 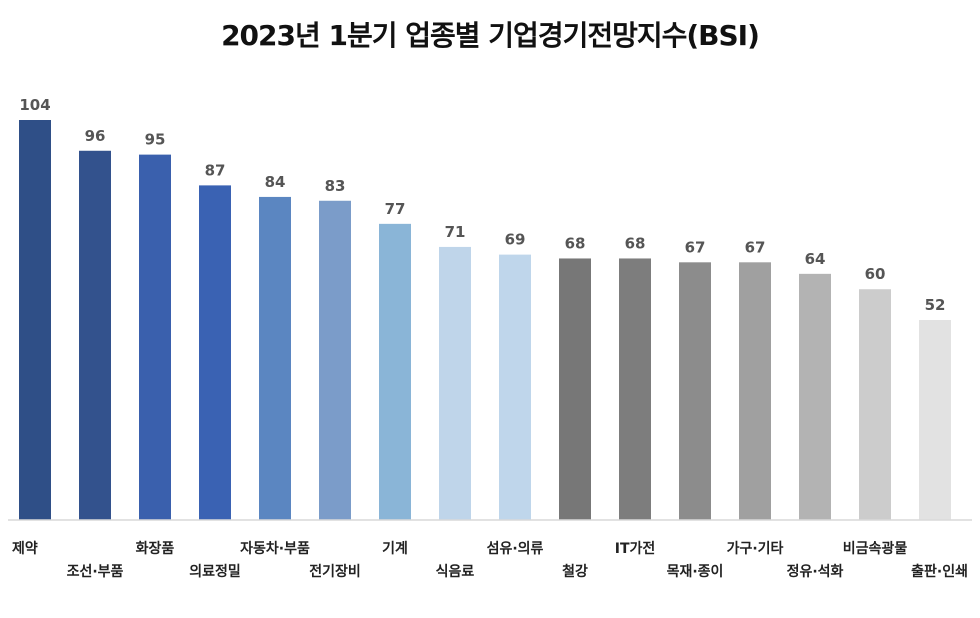 I want to click on category-label-3: 화장품, so click(x=155, y=548).